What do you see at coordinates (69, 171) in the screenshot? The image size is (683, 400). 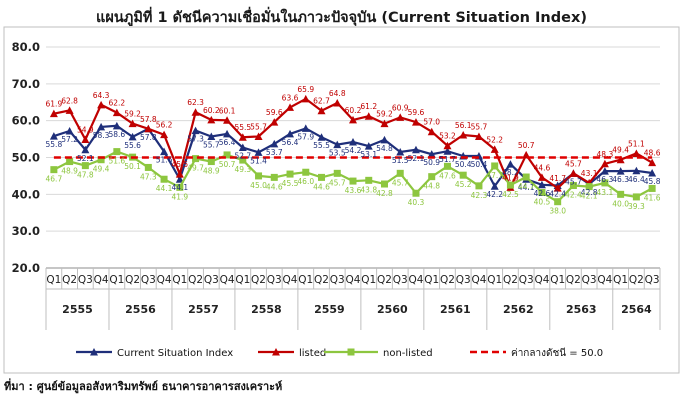 I see `data-label: 48.9` at bounding box center [69, 171].